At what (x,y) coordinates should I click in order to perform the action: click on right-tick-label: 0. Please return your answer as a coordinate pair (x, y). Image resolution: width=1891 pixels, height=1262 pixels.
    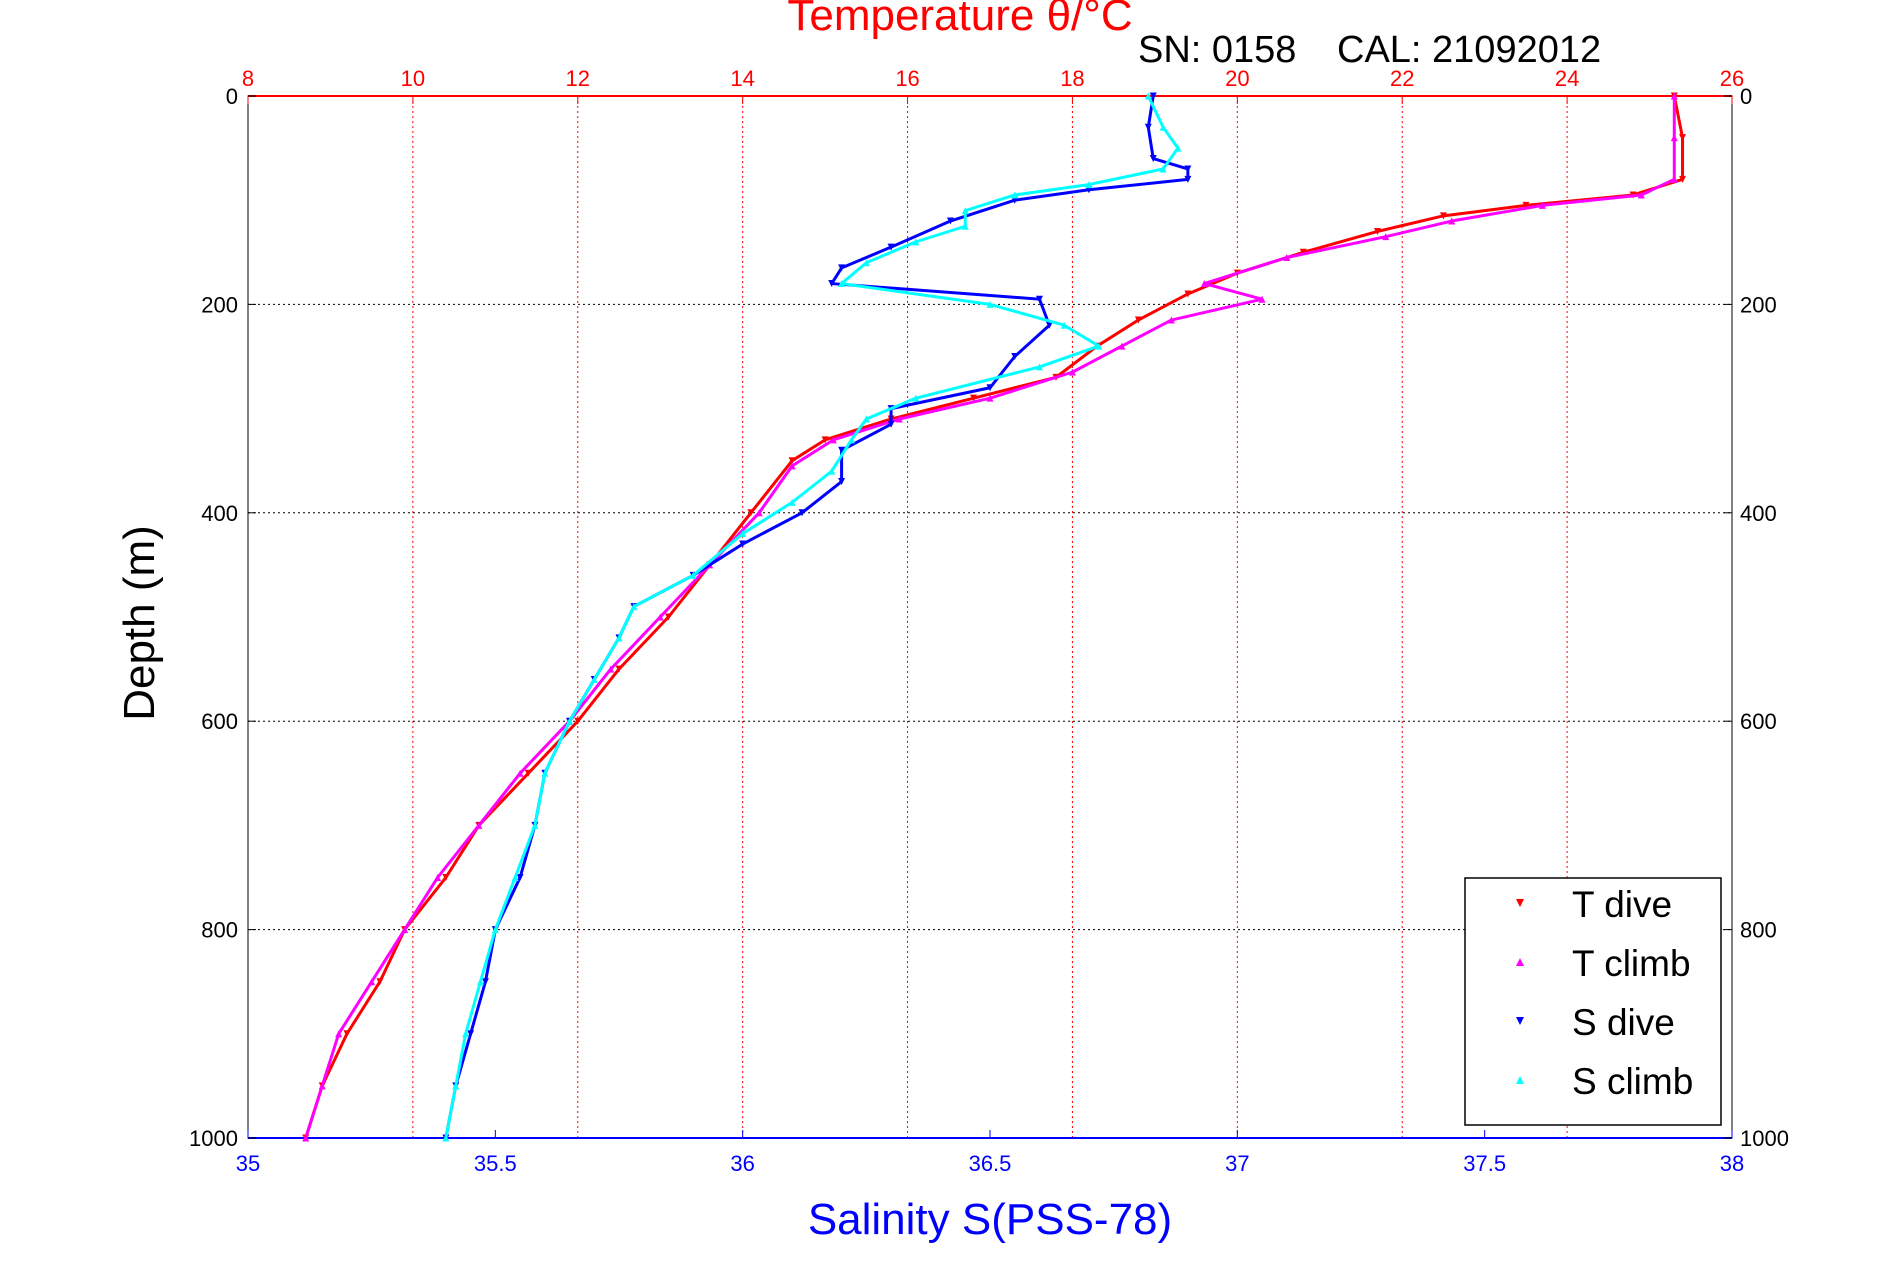
    Looking at the image, I should click on (1746, 96).